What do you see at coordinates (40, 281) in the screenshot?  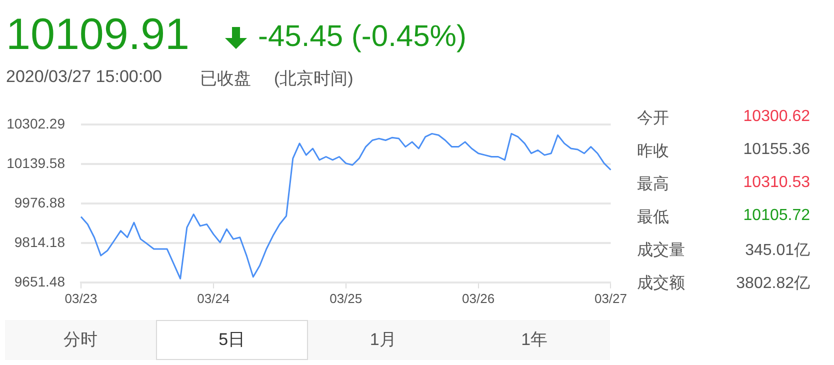 I see `y-tick-label: 9651.48` at bounding box center [40, 281].